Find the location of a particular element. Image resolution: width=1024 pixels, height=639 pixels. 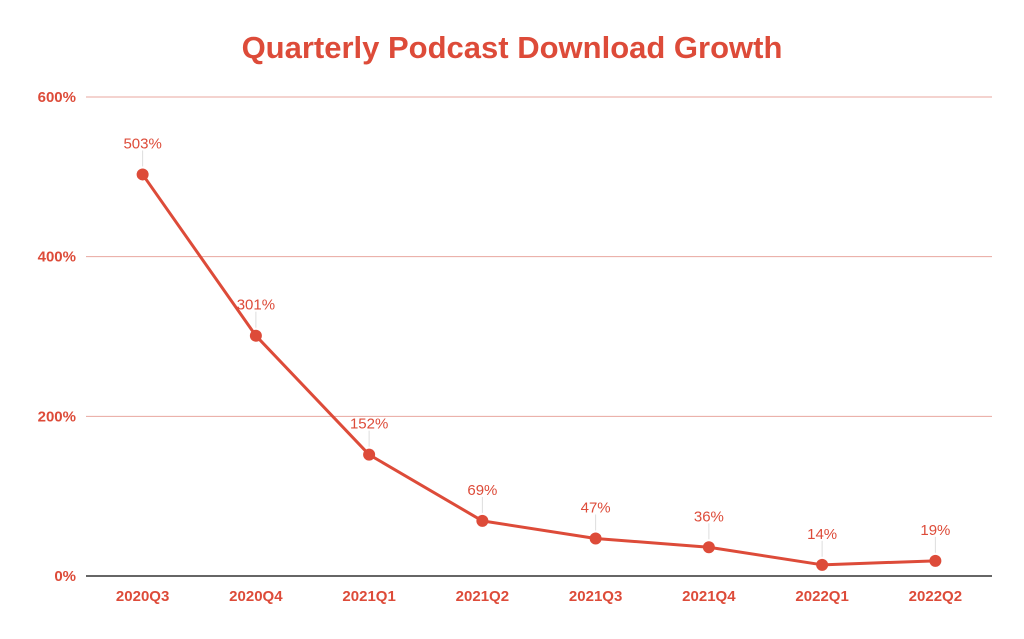

data-label: 14% is located at coordinates (822, 534).